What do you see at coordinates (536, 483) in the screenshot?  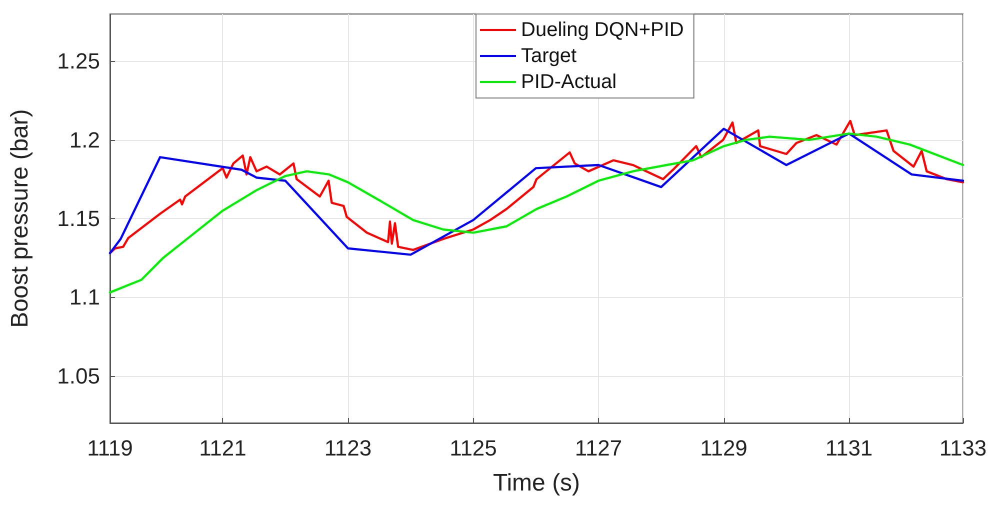 I see `x-axis-title: Time (s)` at bounding box center [536, 483].